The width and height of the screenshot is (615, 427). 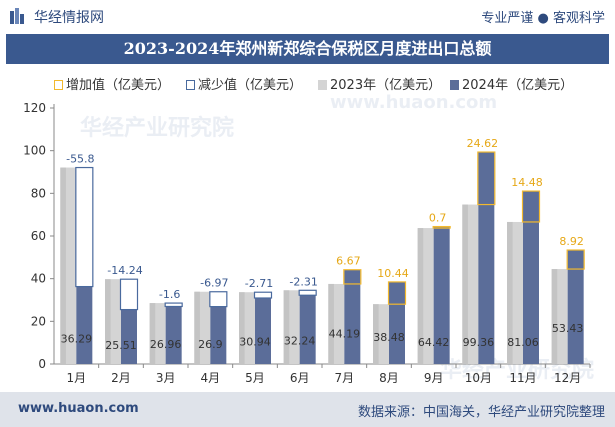 I want to click on change-label: -14.24, so click(x=124, y=270).